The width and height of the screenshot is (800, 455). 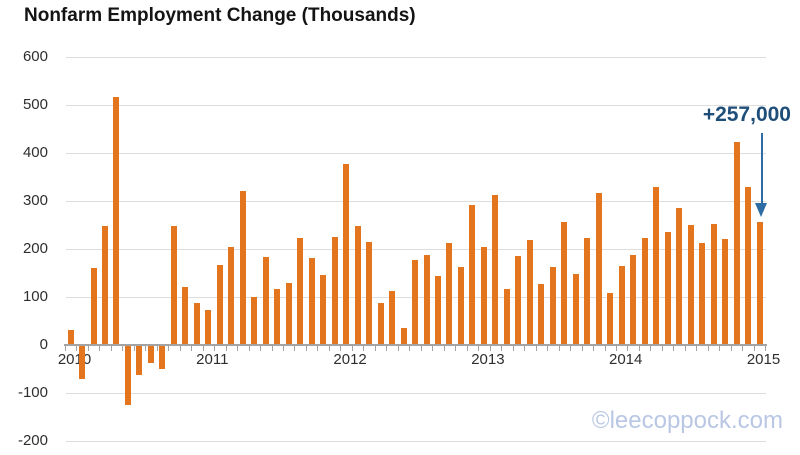 What do you see at coordinates (687, 420) in the screenshot?
I see `watermark: ©leecoppock.com` at bounding box center [687, 420].